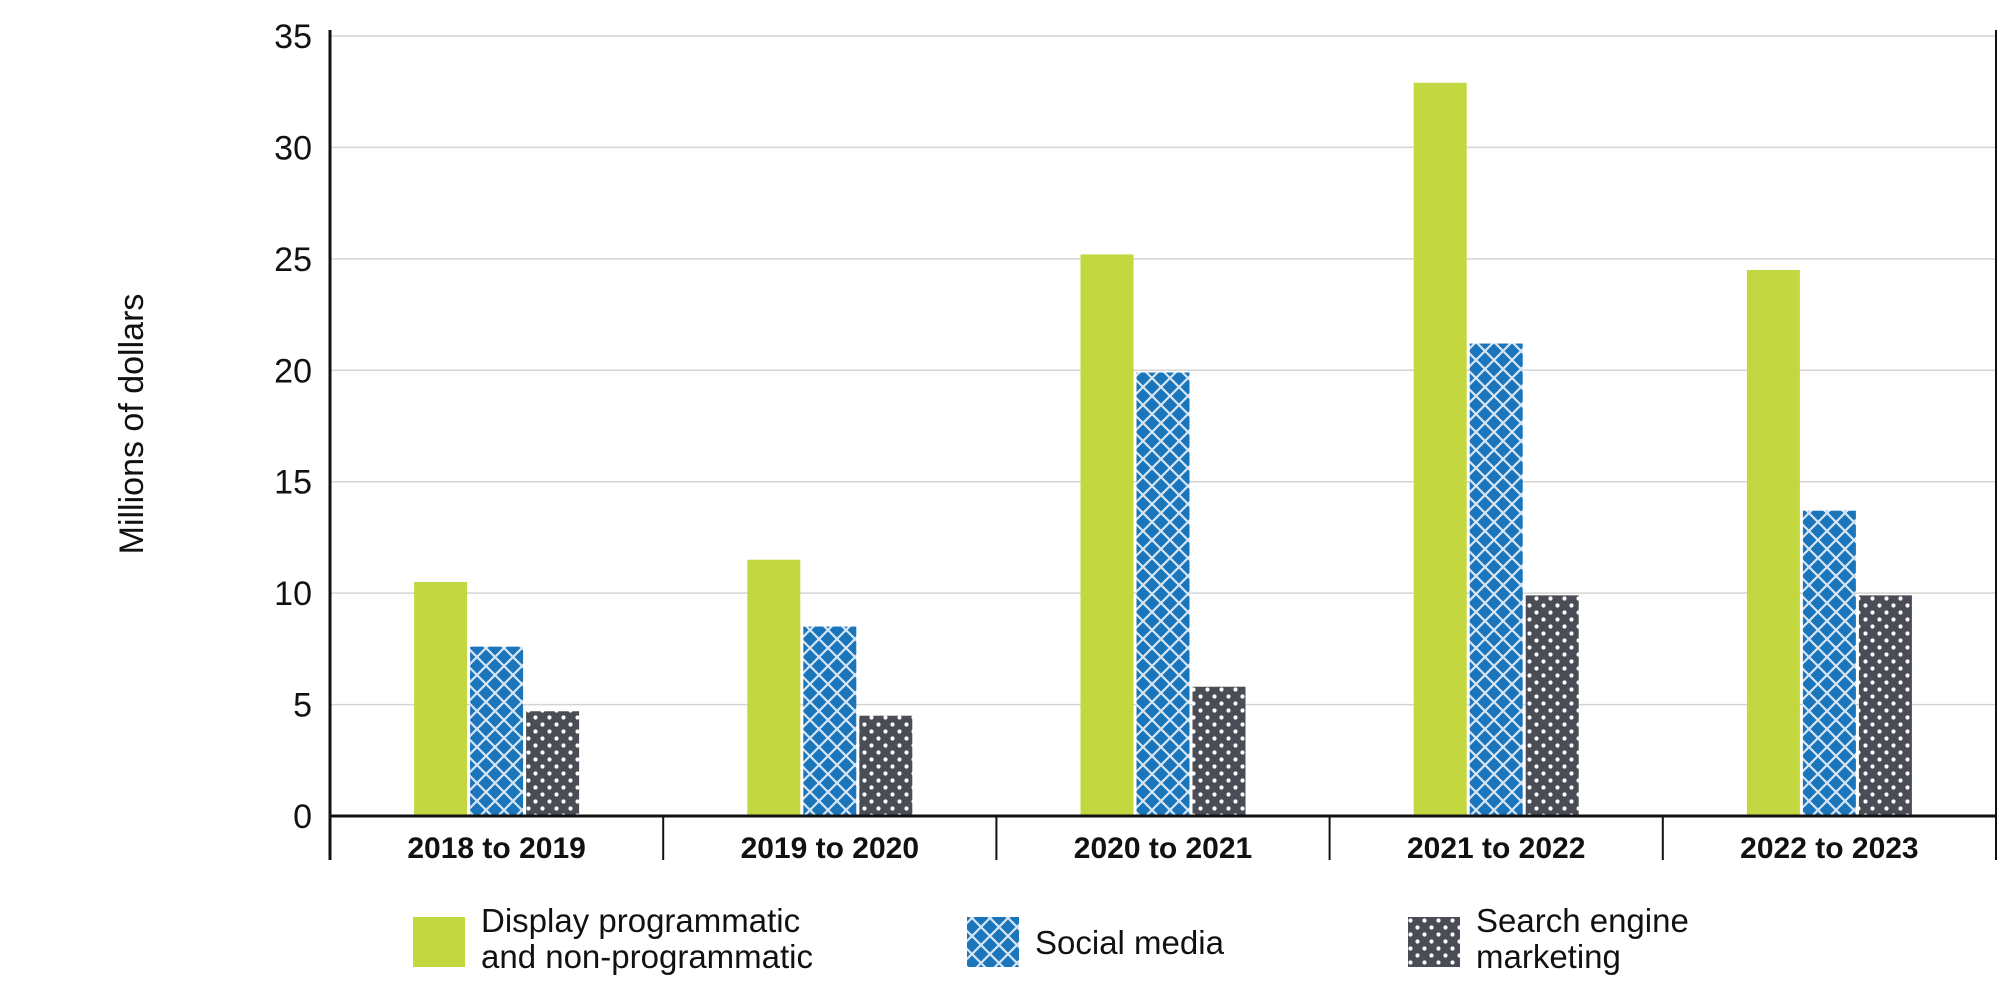 Image resolution: width=2000 pixels, height=988 pixels. I want to click on x-category-label: 2022 to 2023, so click(1829, 848).